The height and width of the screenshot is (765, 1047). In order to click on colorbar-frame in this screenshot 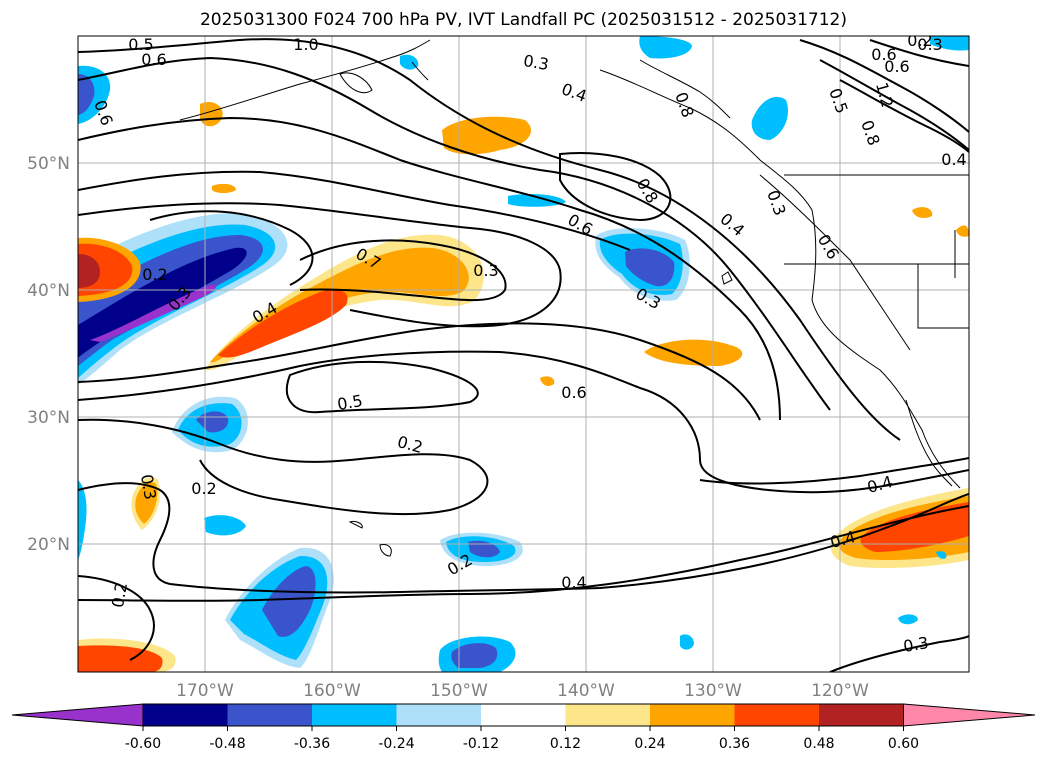, I will do `click(523, 715)`.